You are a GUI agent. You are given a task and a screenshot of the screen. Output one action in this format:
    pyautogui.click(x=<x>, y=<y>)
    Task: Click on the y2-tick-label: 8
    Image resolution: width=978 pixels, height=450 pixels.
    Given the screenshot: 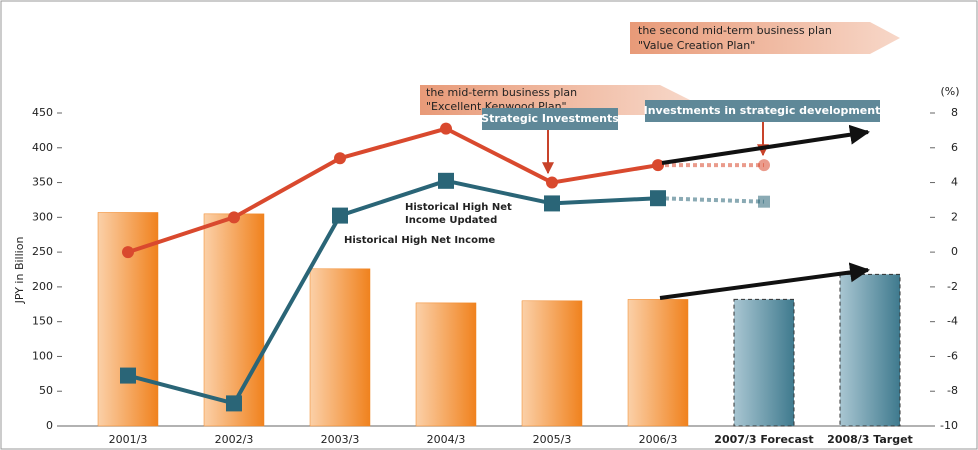 What is the action you would take?
    pyautogui.click(x=954, y=112)
    